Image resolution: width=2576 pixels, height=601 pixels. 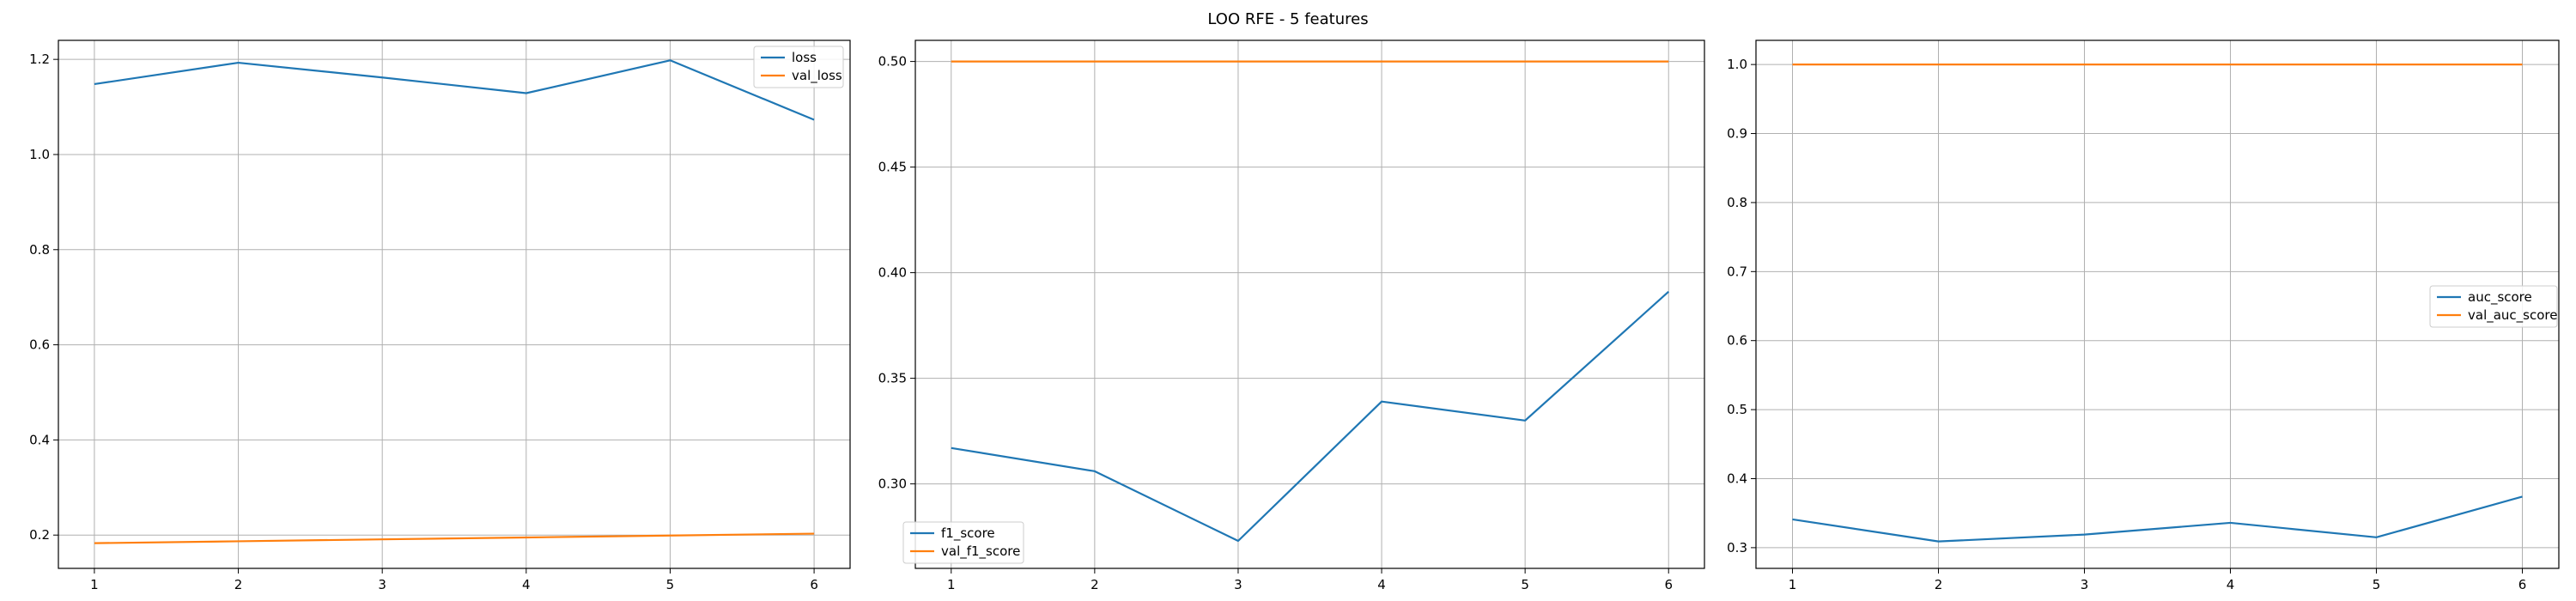 What do you see at coordinates (817, 76) in the screenshot?
I see `legend-label-val_loss: val_loss` at bounding box center [817, 76].